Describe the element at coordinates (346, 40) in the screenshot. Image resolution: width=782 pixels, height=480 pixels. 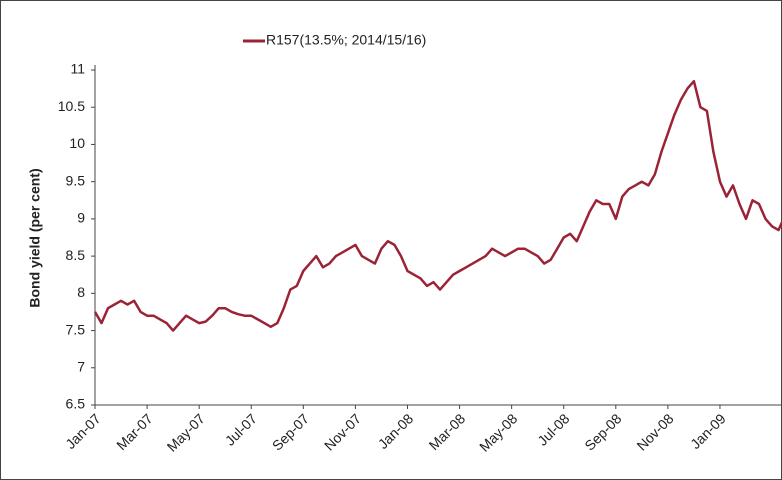
I see `legend-label: R157(13.5%; 2014/15/16)` at that location.